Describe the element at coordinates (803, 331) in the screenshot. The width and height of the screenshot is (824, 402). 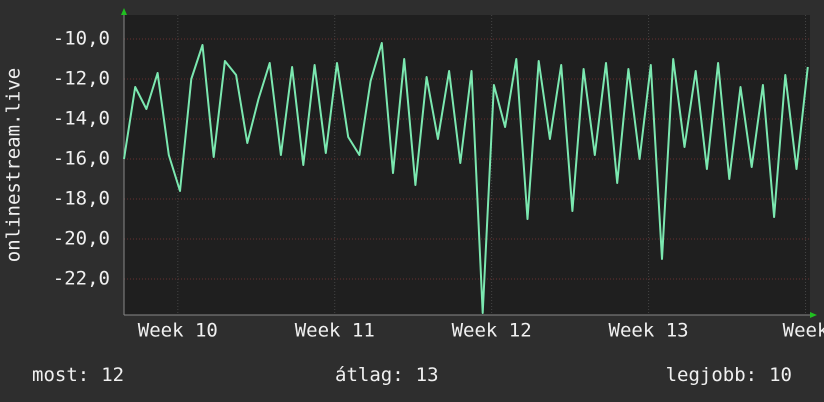
I see `x-tick-label: Week` at that location.